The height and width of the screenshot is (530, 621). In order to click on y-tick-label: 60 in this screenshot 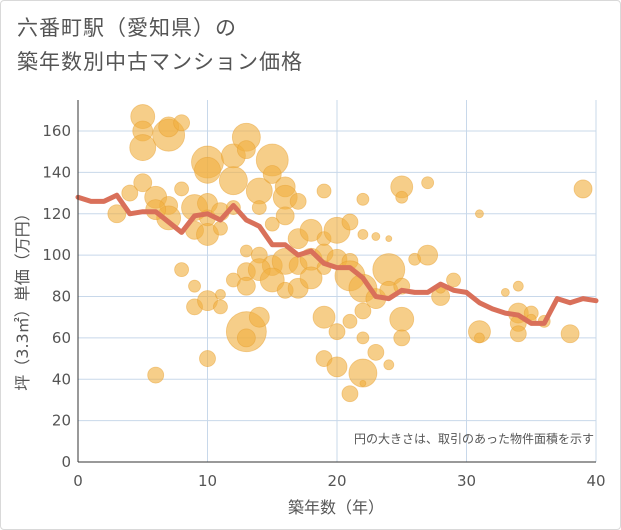, I will do `click(61, 338)`.